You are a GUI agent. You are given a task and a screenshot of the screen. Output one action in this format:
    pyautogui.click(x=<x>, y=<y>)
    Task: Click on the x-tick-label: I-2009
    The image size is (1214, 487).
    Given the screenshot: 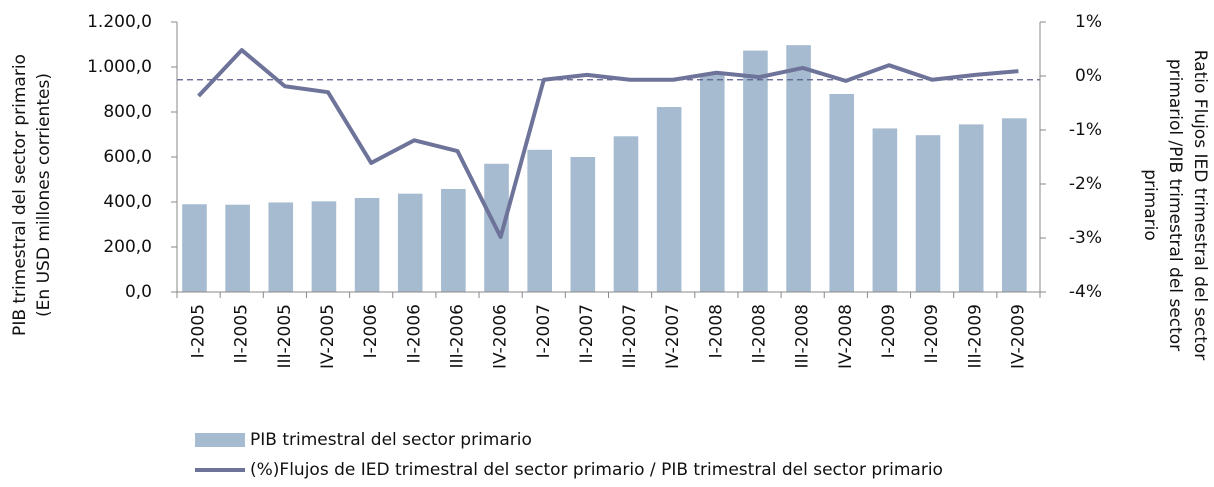 What is the action you would take?
    pyautogui.click(x=889, y=331)
    